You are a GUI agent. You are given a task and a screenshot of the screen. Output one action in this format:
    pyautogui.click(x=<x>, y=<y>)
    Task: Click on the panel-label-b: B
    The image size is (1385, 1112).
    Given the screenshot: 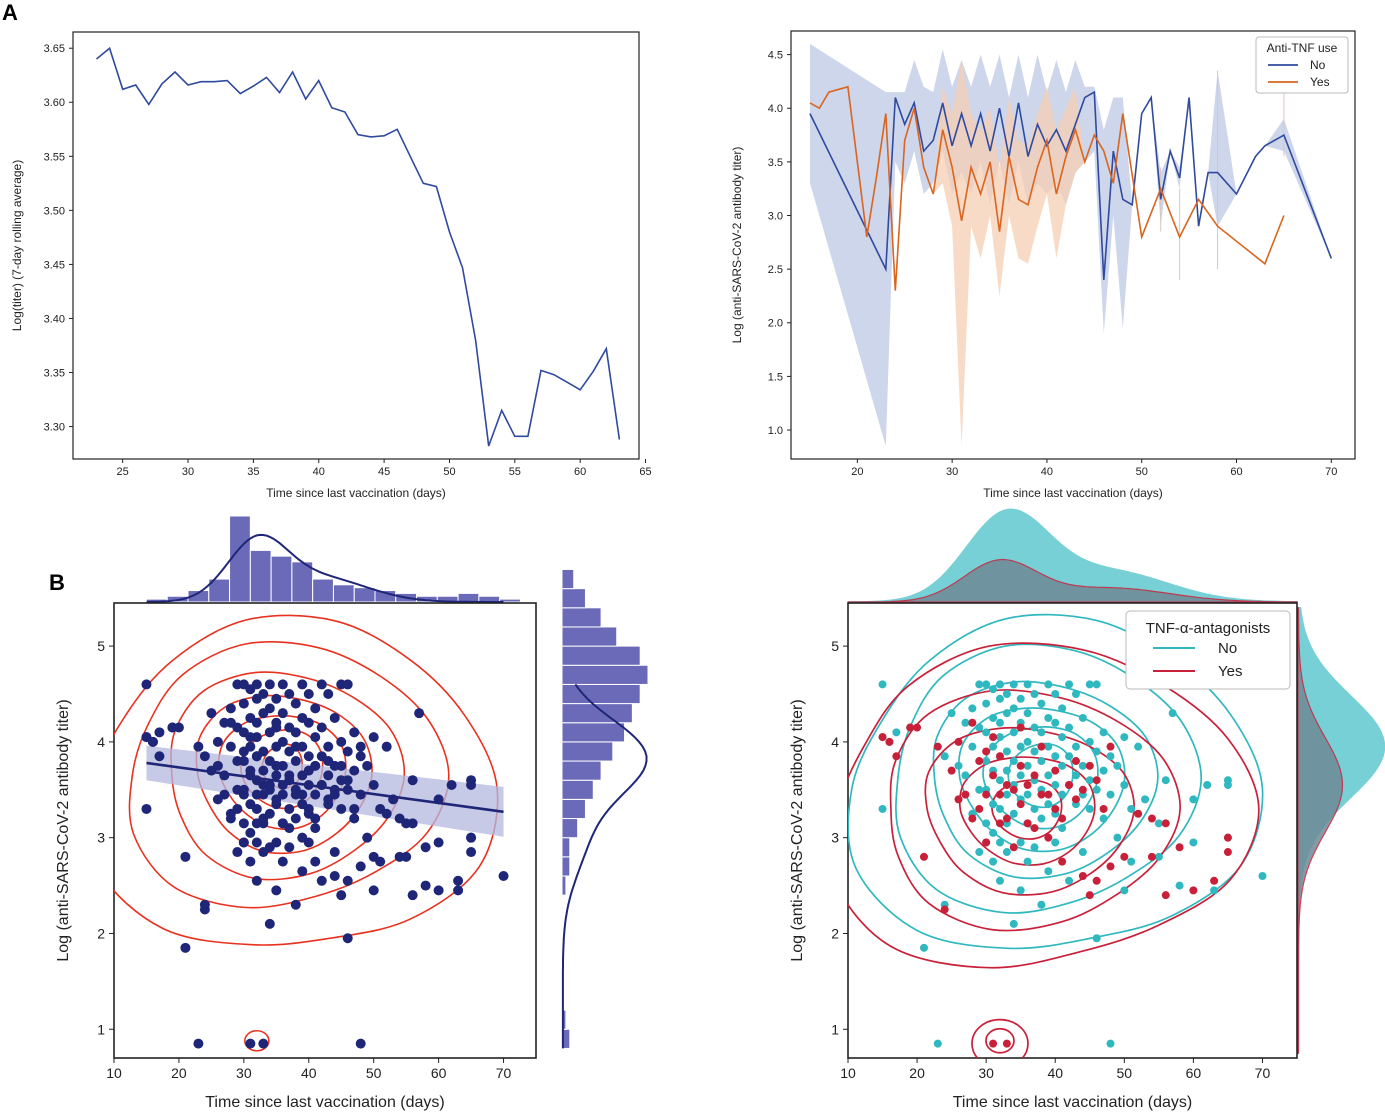 What is the action you would take?
    pyautogui.click(x=57, y=582)
    